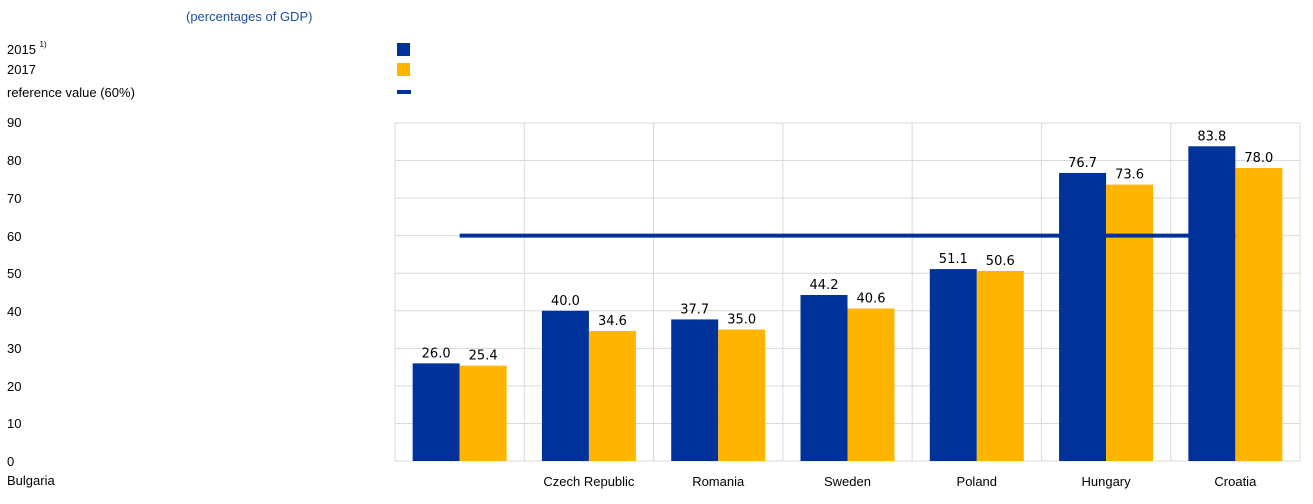 This screenshot has width=1313, height=504. What do you see at coordinates (741, 320) in the screenshot?
I see `data-label-2017: 35.0` at bounding box center [741, 320].